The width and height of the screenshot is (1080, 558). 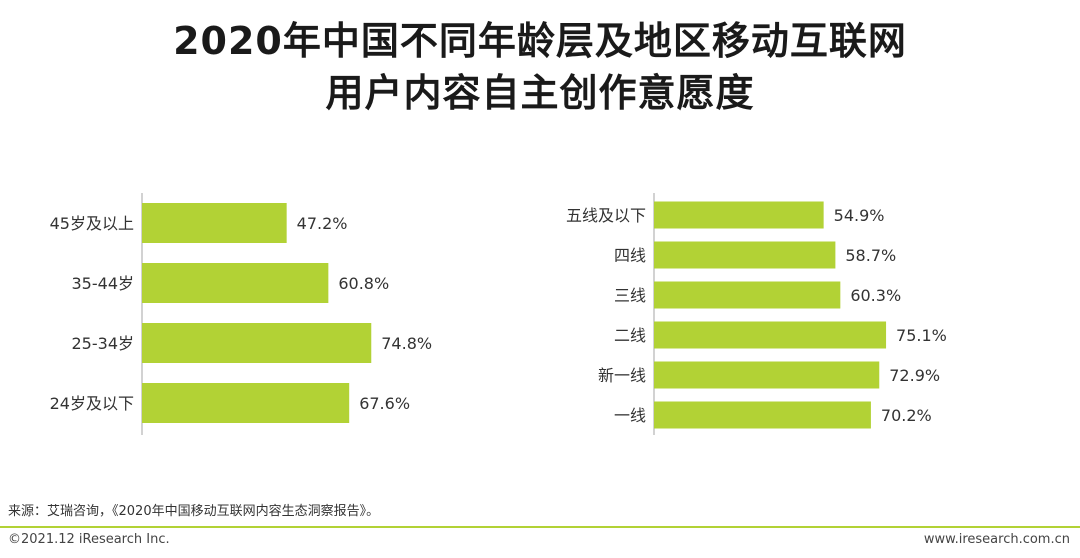 What do you see at coordinates (906, 415) in the screenshot?
I see `region-value-label: 70.2%` at bounding box center [906, 415].